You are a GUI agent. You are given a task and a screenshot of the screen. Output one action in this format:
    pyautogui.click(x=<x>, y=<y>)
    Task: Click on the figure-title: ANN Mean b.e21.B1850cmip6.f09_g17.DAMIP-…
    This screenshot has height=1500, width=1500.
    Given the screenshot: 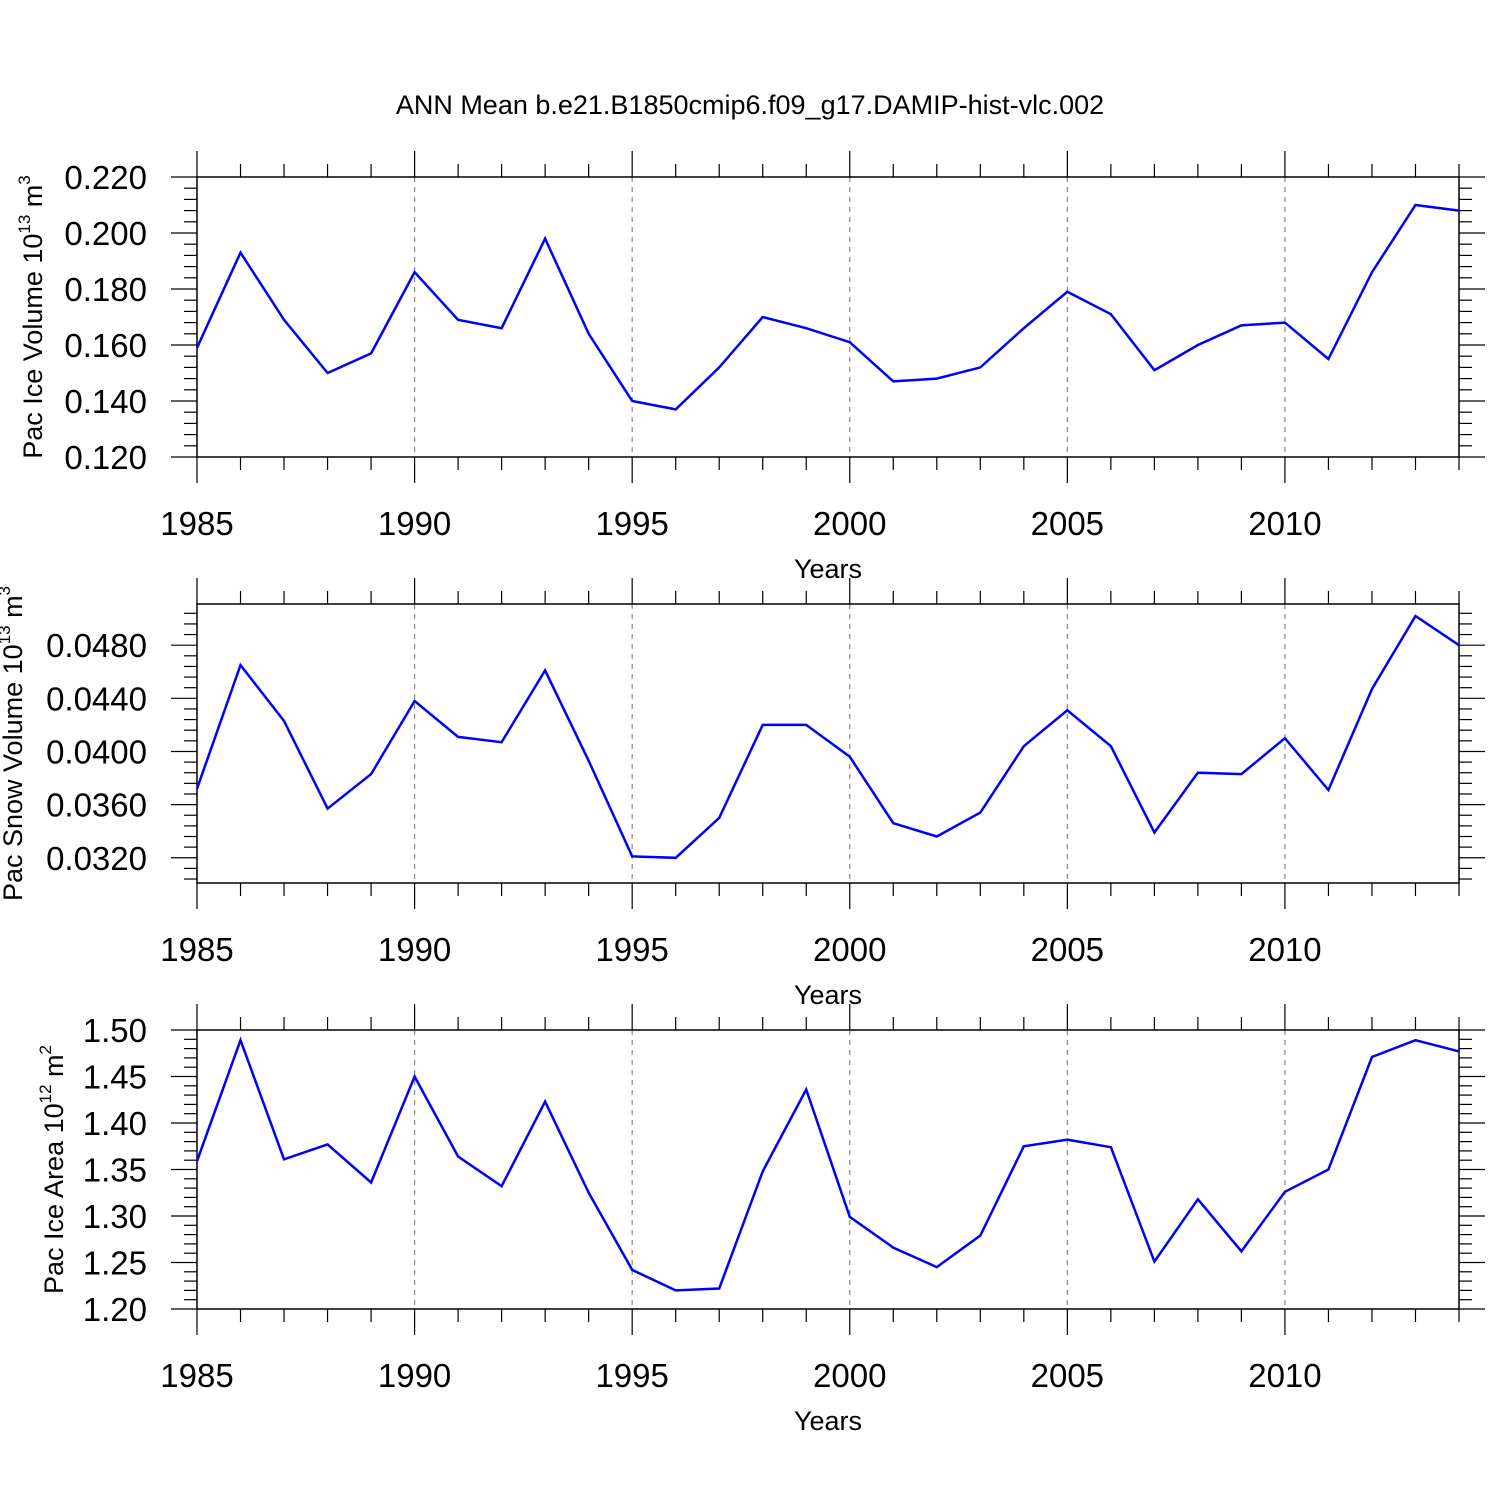 What is the action you would take?
    pyautogui.click(x=750, y=105)
    